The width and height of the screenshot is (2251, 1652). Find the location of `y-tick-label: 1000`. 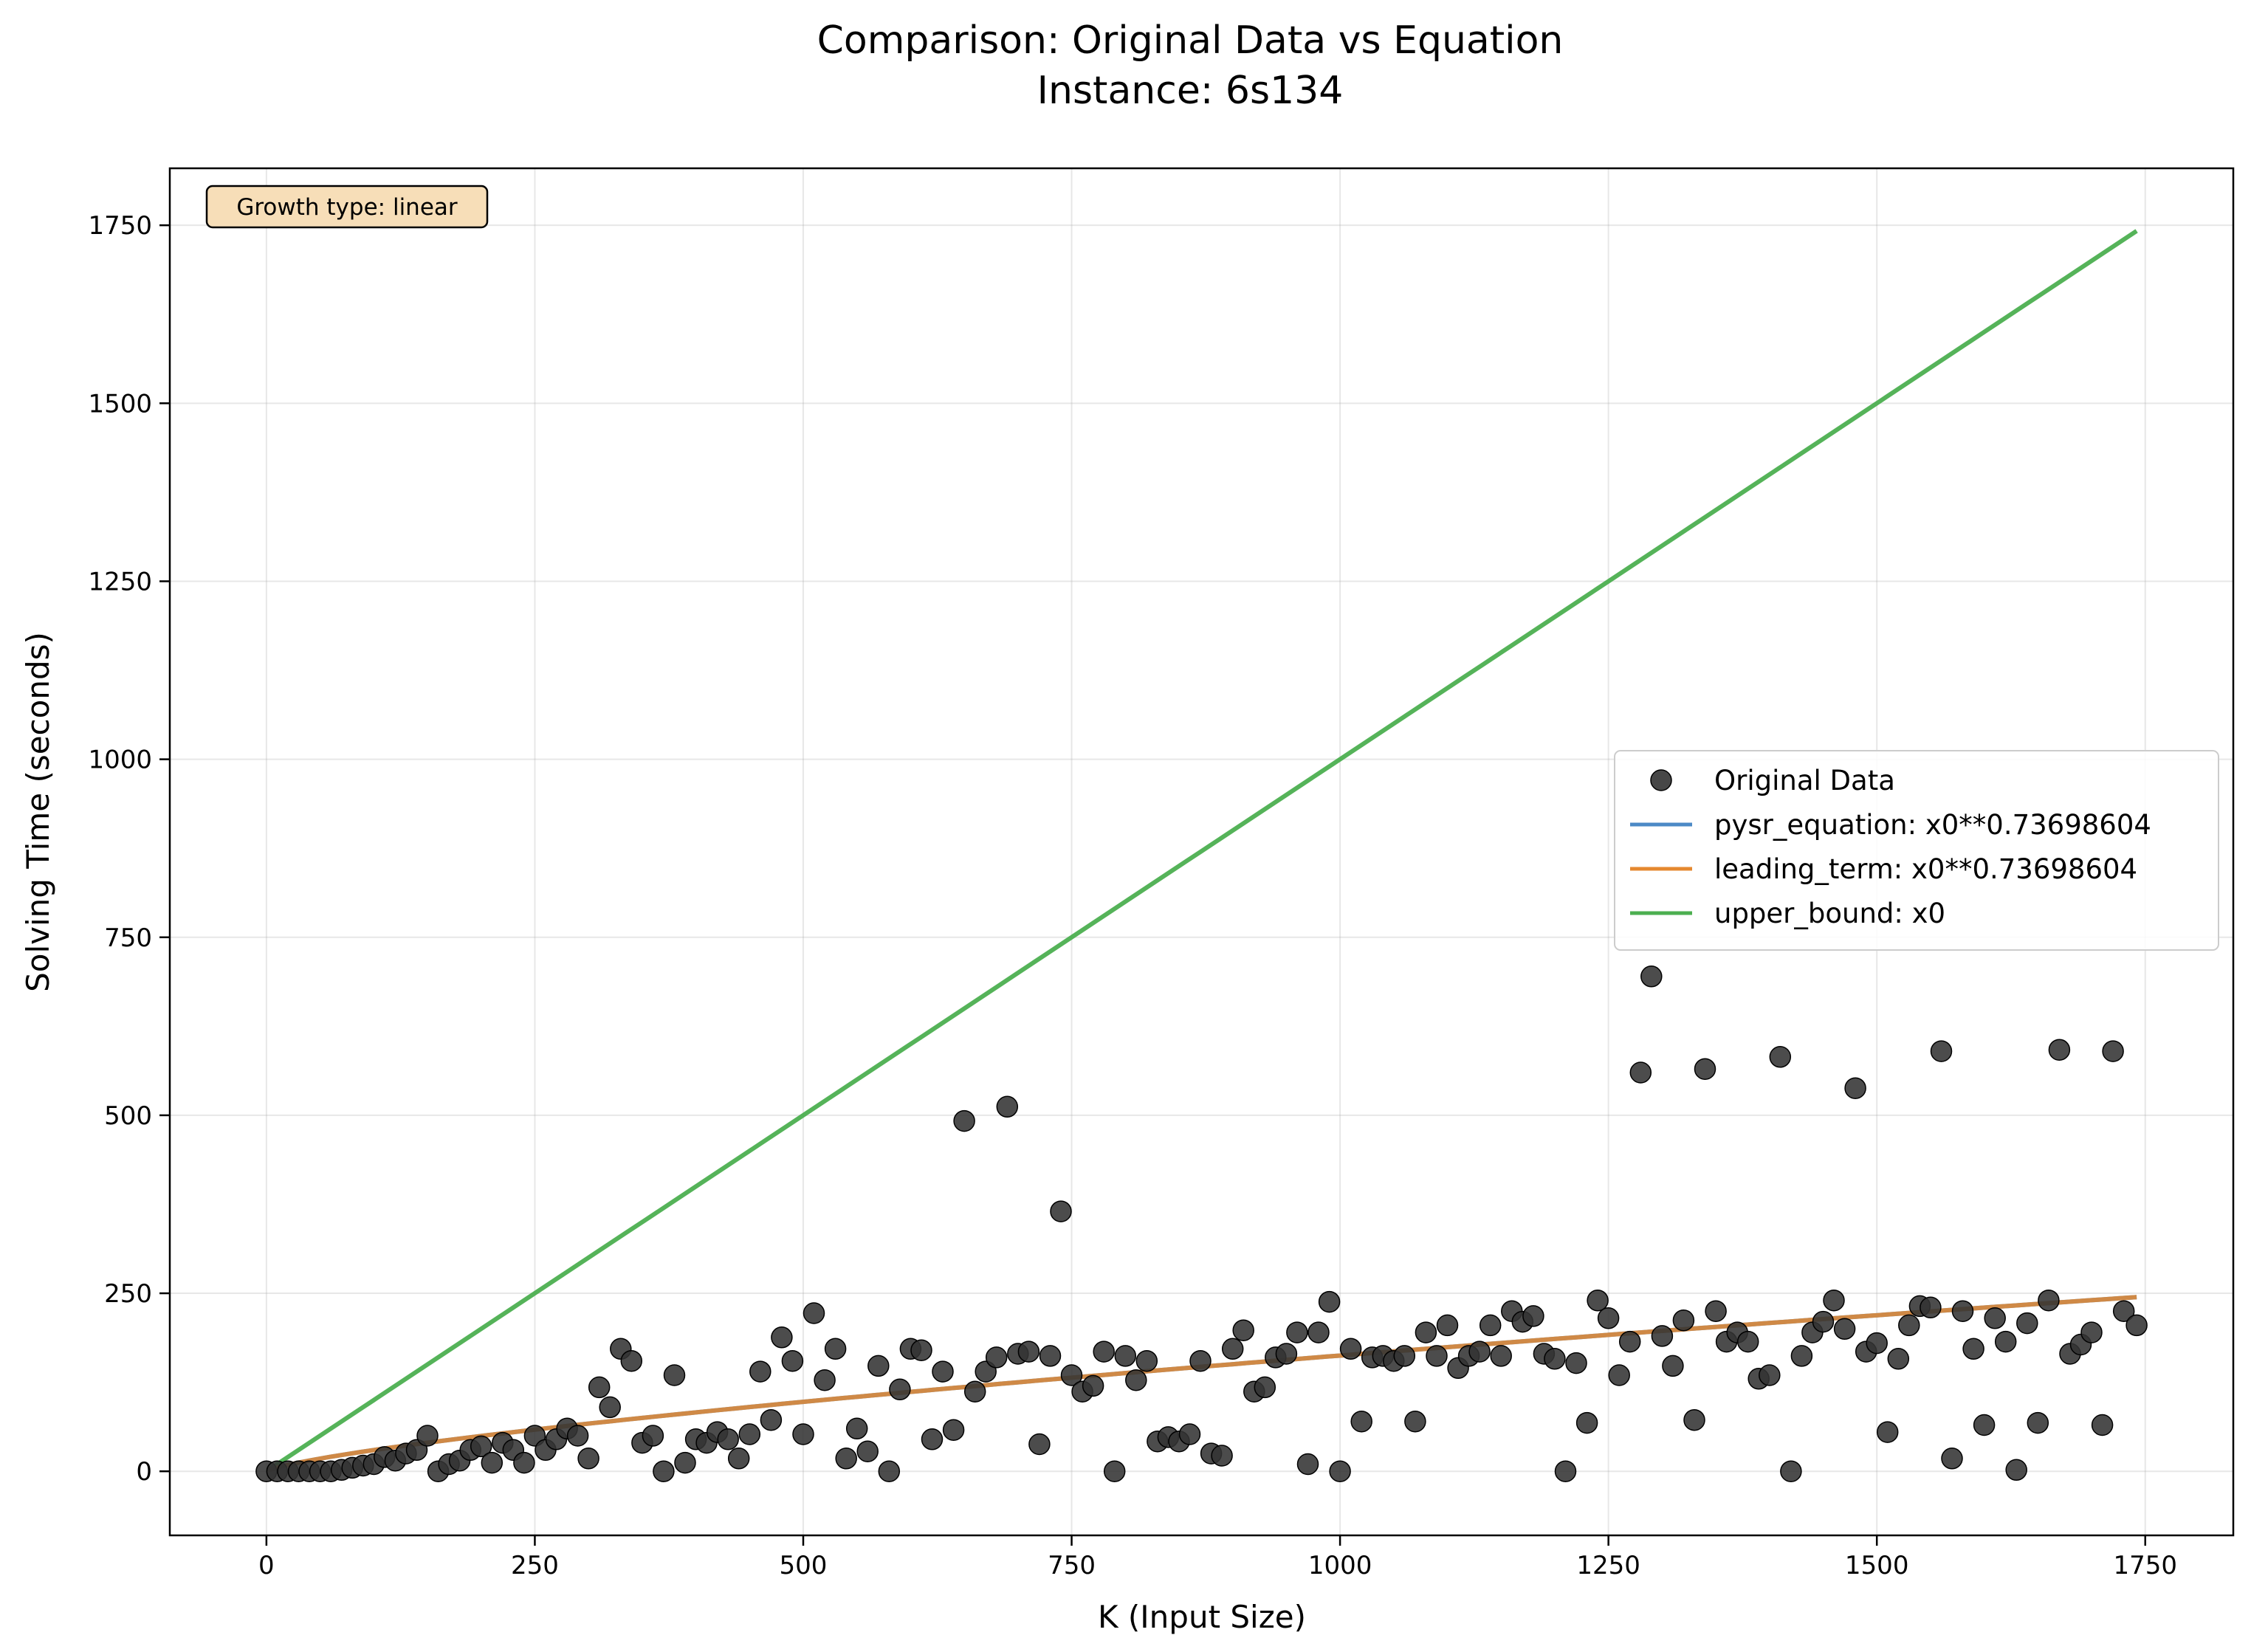

y-tick-label: 1000 is located at coordinates (120, 761).